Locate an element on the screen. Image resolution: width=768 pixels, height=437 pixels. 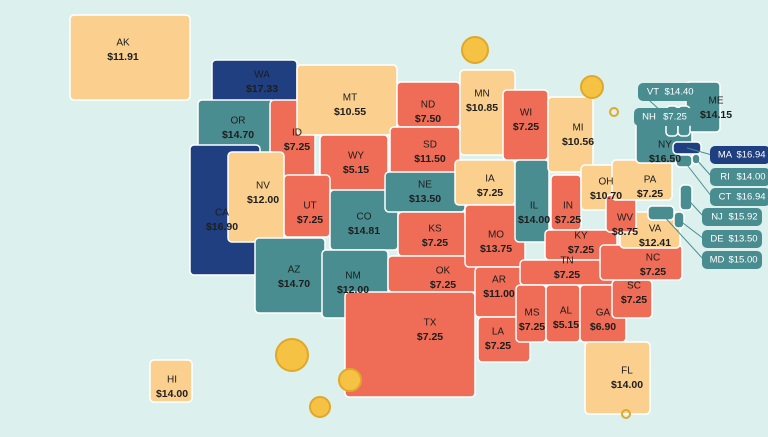
state-abbr: UT is located at coordinates (309, 206).